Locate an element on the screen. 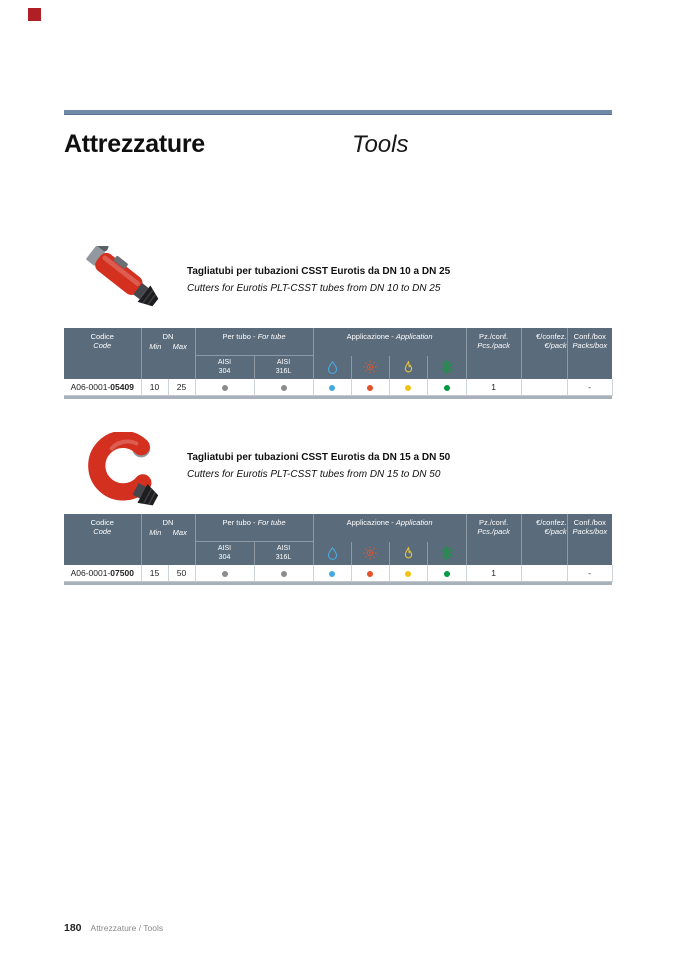 This screenshot has width=677, height=958. footer-section-label: Attrezzature / Tools is located at coordinates (127, 928).